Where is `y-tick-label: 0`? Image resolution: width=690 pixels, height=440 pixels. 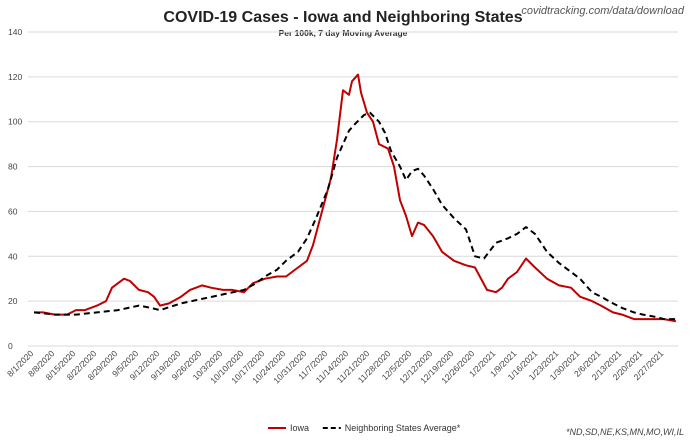 y-tick-label: 0 is located at coordinates (10, 346).